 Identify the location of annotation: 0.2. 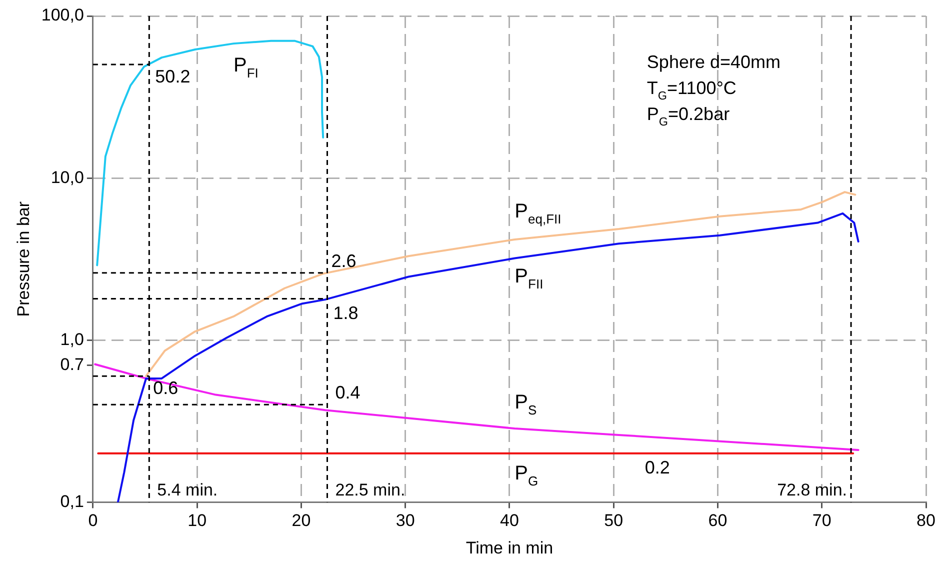
(657, 467).